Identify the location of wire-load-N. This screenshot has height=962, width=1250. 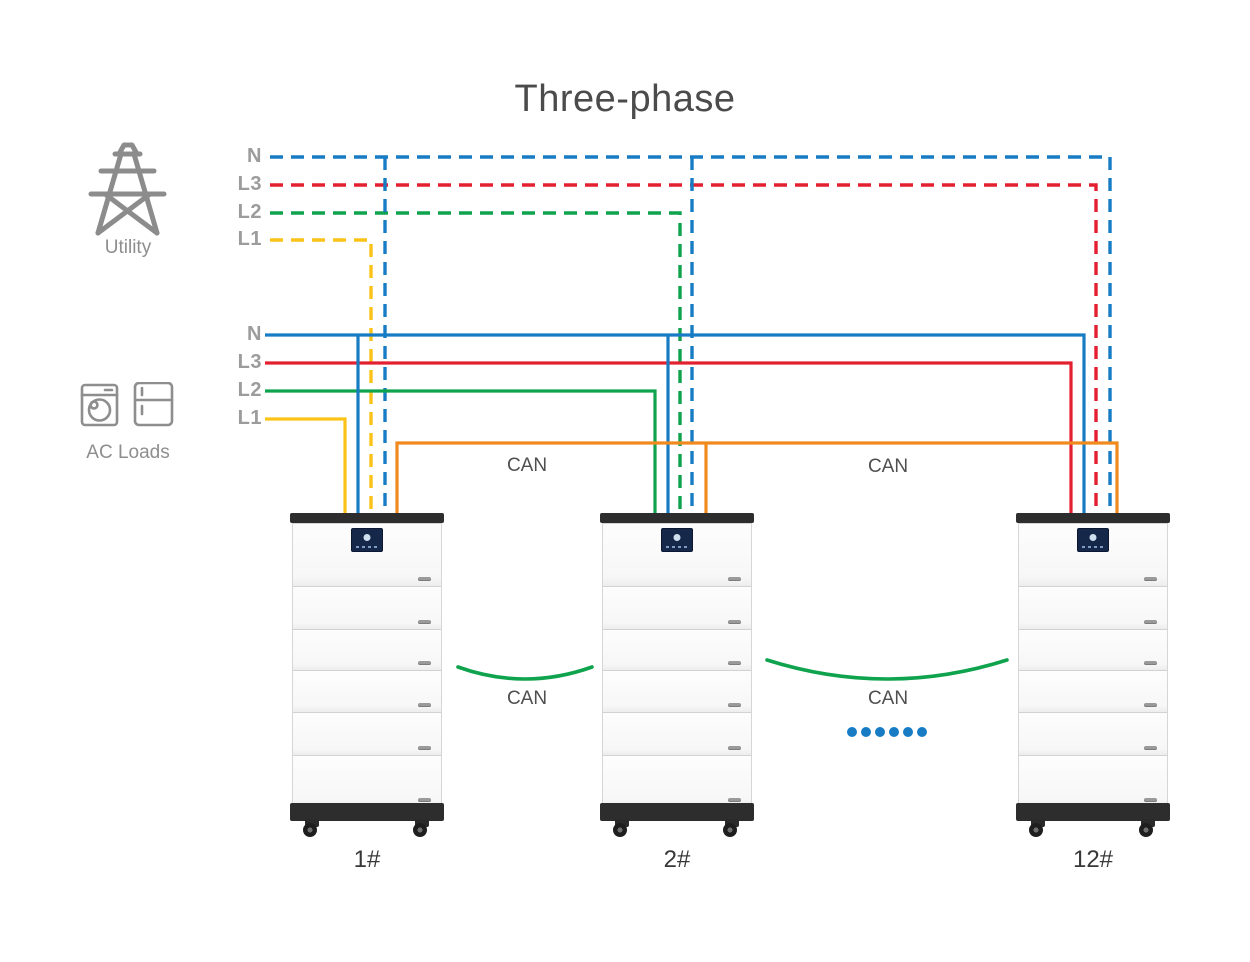
(675, 423).